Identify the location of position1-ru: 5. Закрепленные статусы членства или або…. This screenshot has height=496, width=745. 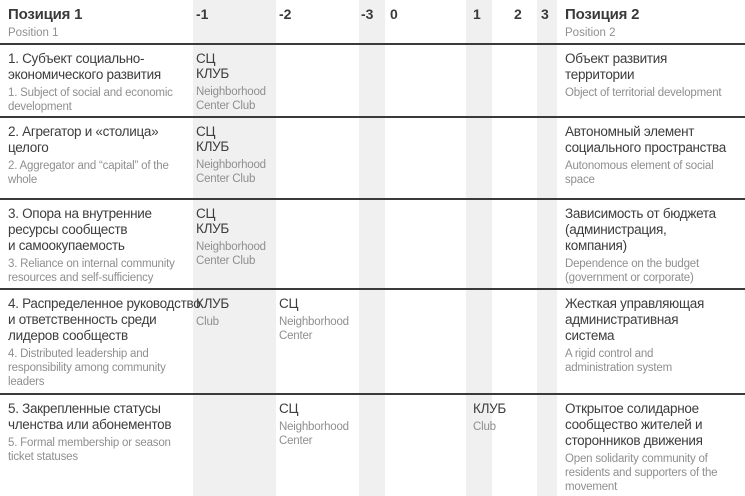
(90, 416).